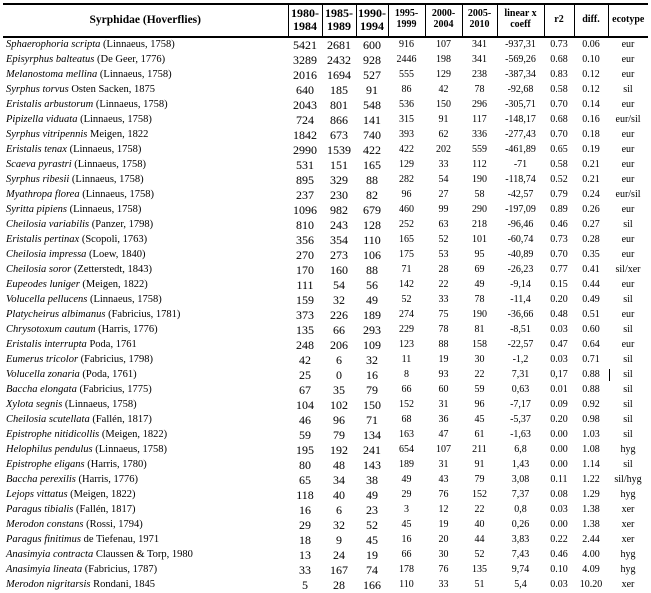  What do you see at coordinates (479, 360) in the screenshot?
I see `count-2005-2010: 30` at bounding box center [479, 360].